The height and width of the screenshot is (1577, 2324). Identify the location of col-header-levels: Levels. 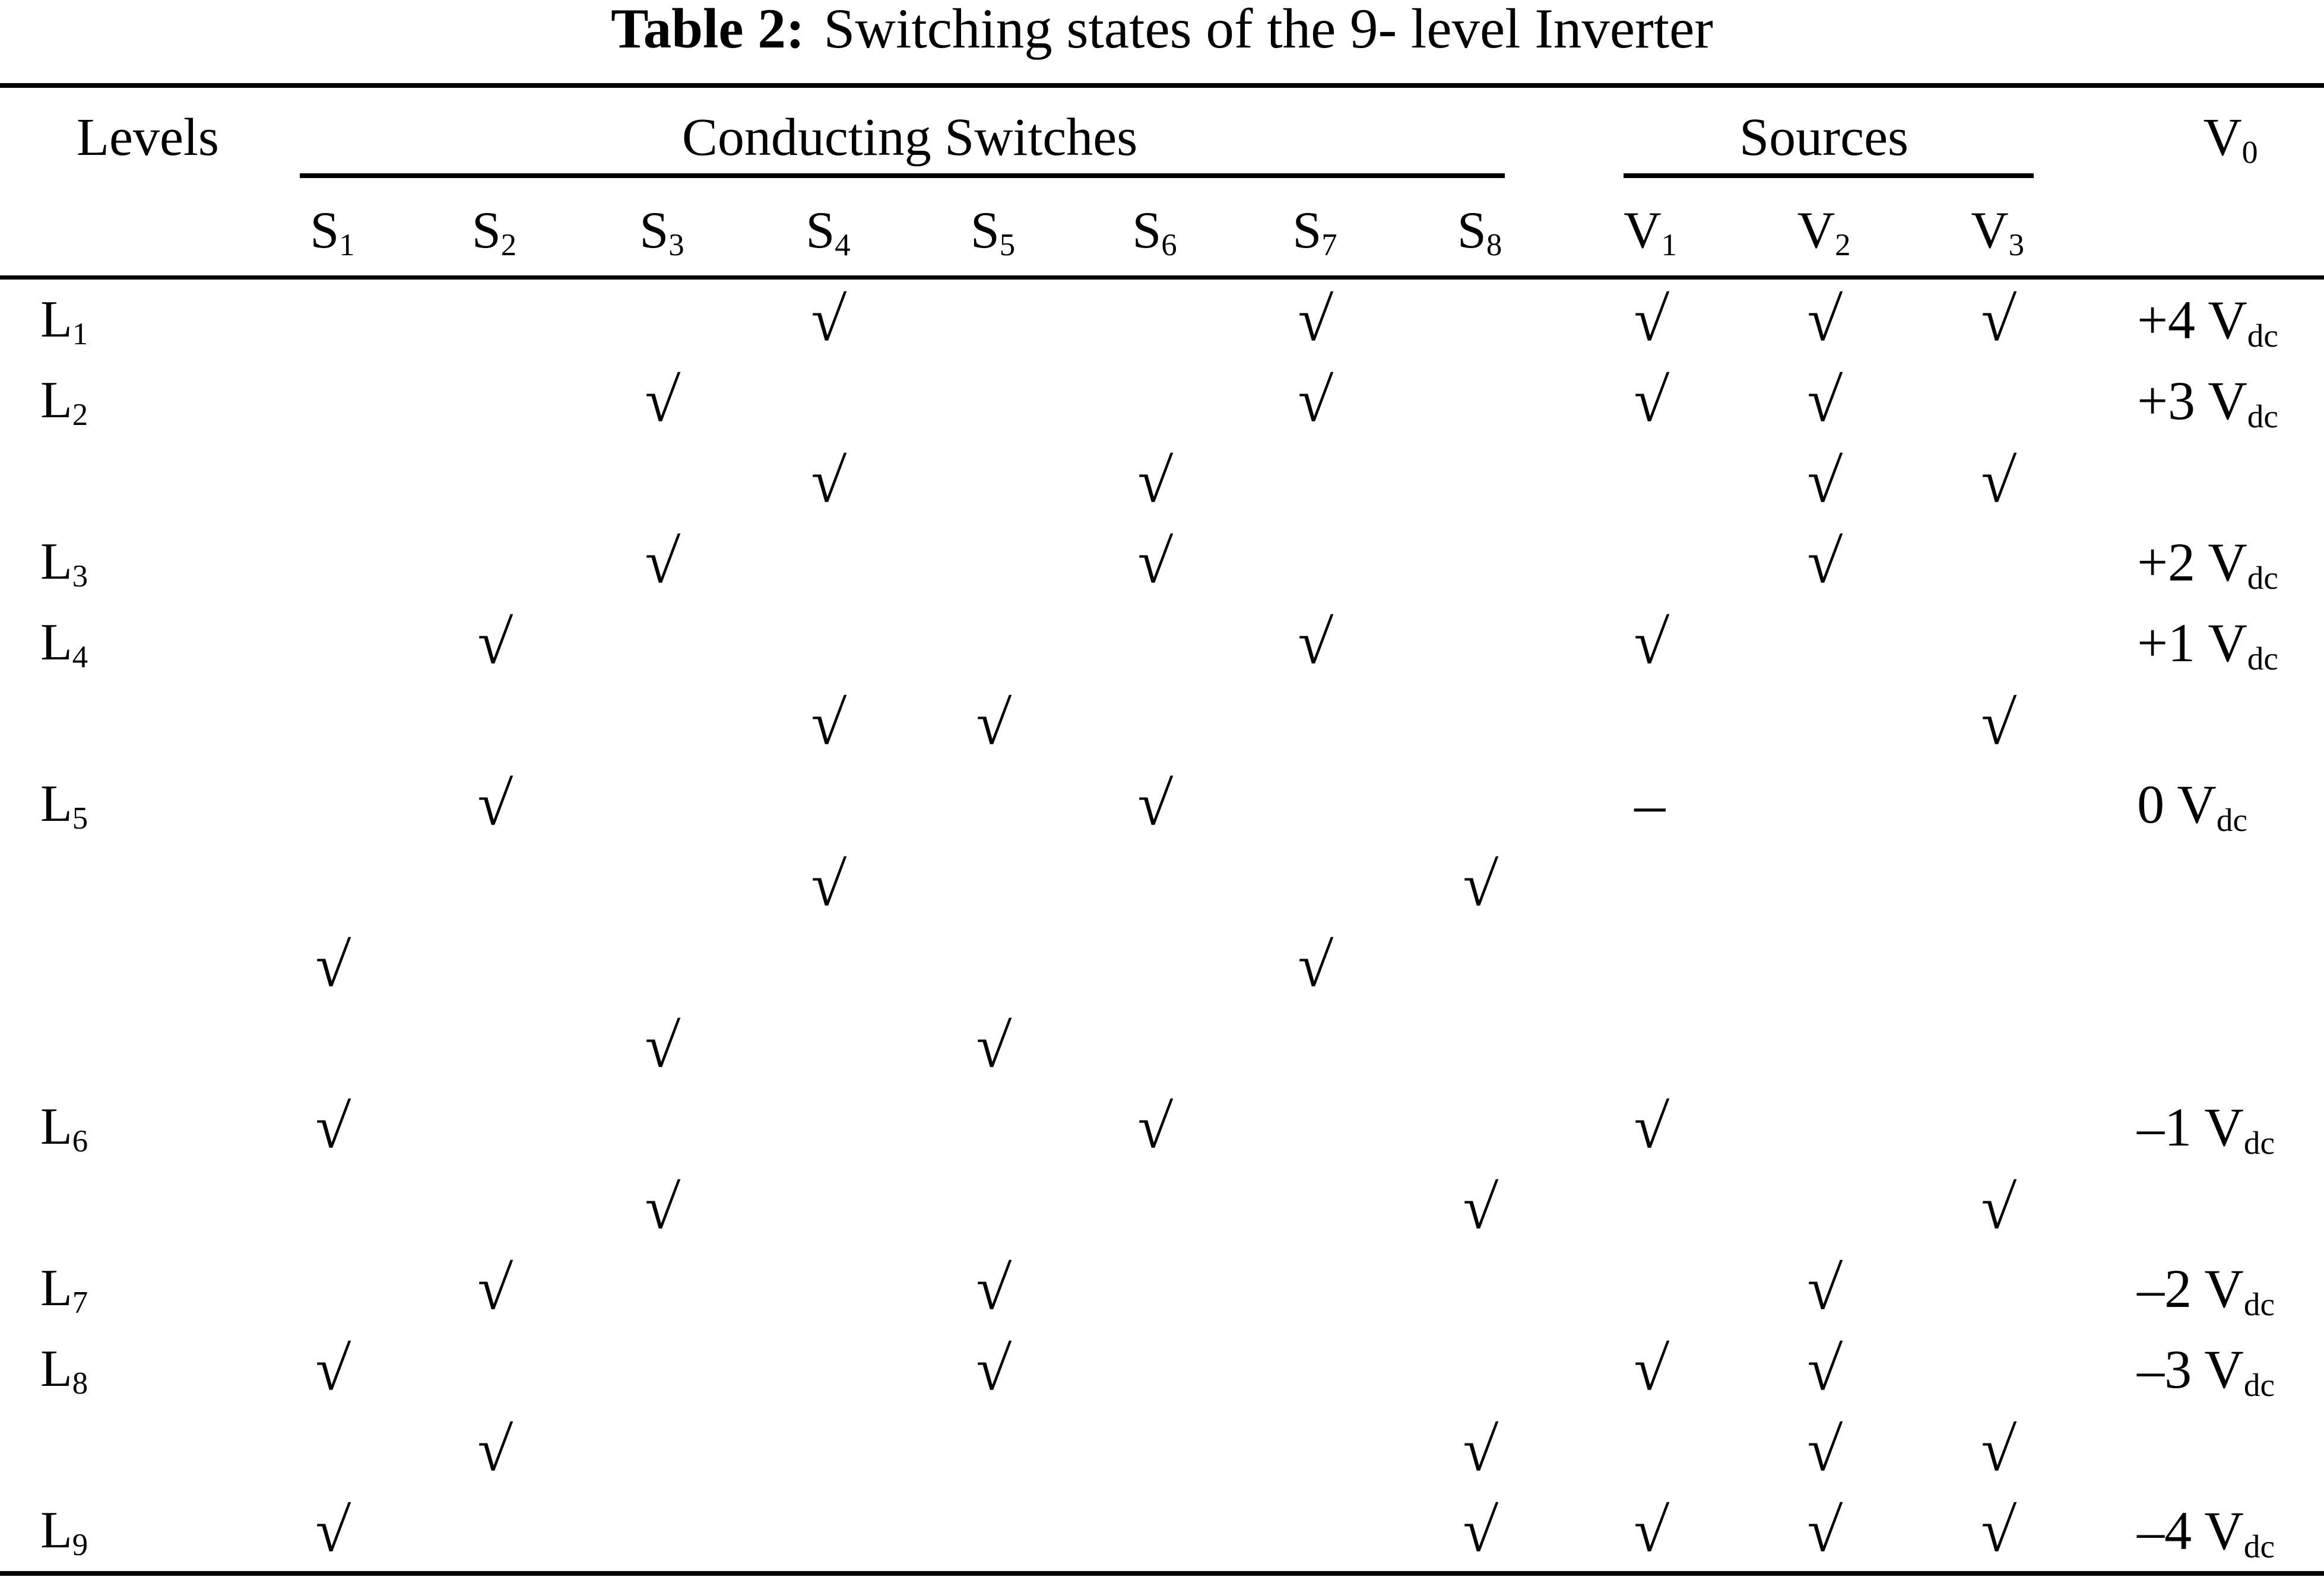
(148, 137).